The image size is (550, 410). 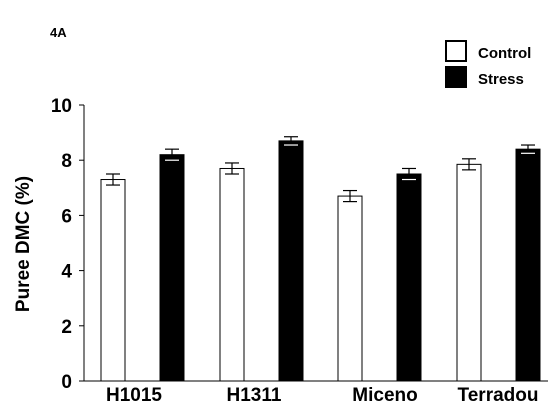 I want to click on y-tick-label: 0, so click(x=66, y=382).